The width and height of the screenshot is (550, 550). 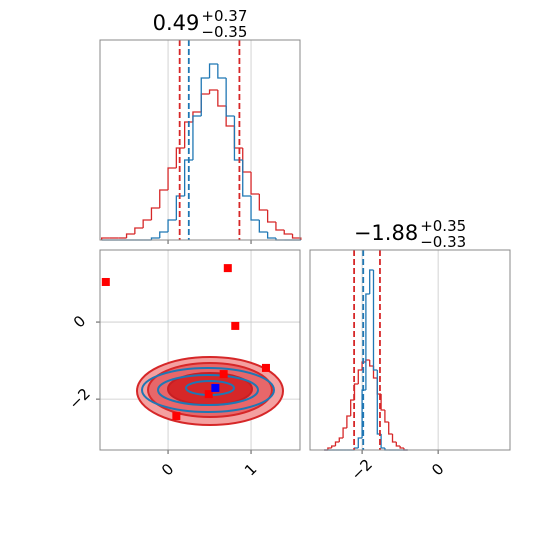 What do you see at coordinates (395, 350) in the screenshot?
I see `panel: −2 0 −1.88 +0.35−0.33` at bounding box center [395, 350].